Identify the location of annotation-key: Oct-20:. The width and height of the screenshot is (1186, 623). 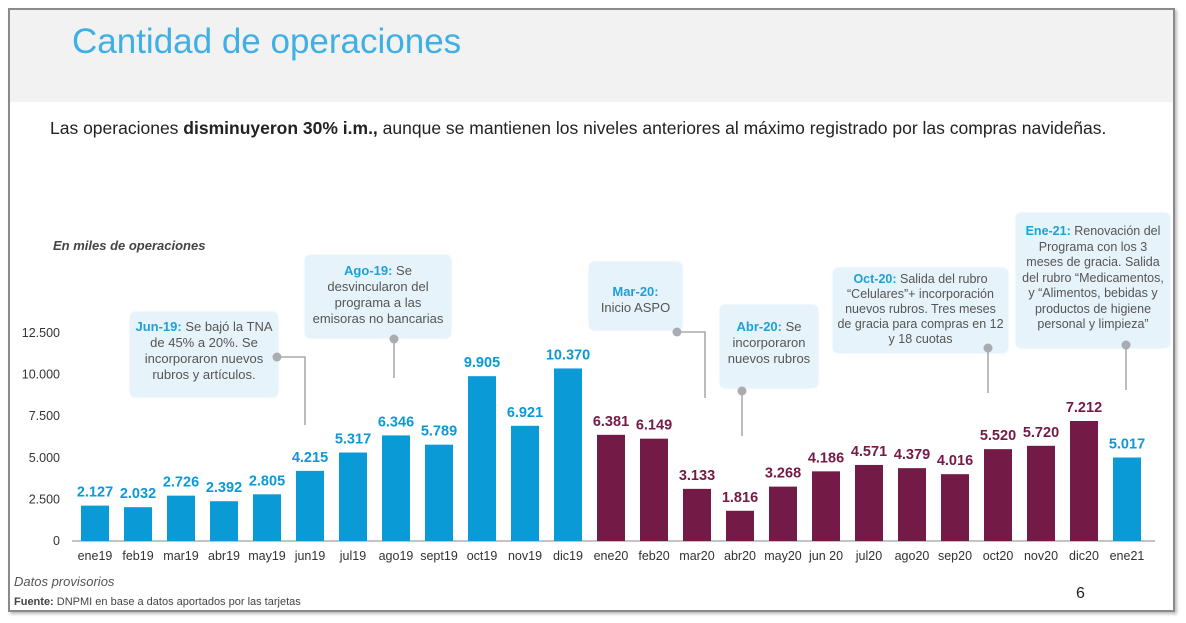
(875, 279).